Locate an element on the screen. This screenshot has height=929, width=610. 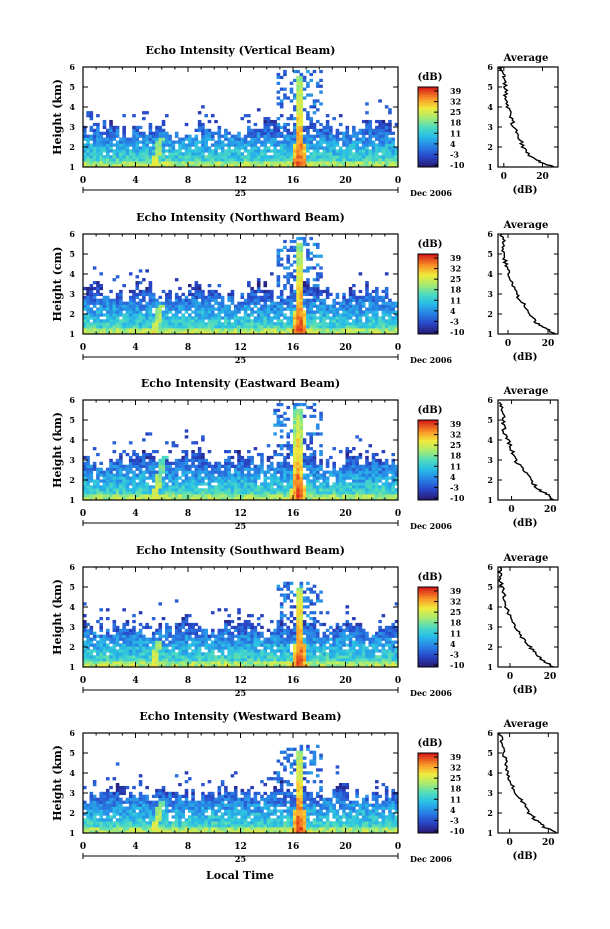
colorbar-unit: (dB) is located at coordinates (430, 77).